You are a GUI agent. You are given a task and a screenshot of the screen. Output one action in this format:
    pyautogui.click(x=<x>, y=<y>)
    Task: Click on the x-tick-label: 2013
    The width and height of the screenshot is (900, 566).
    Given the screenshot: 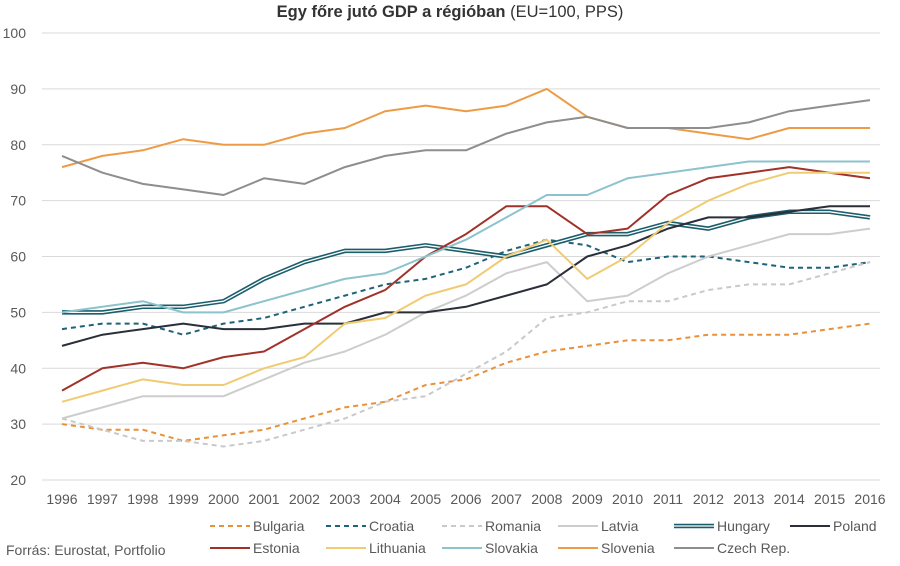 What is the action you would take?
    pyautogui.click(x=748, y=499)
    